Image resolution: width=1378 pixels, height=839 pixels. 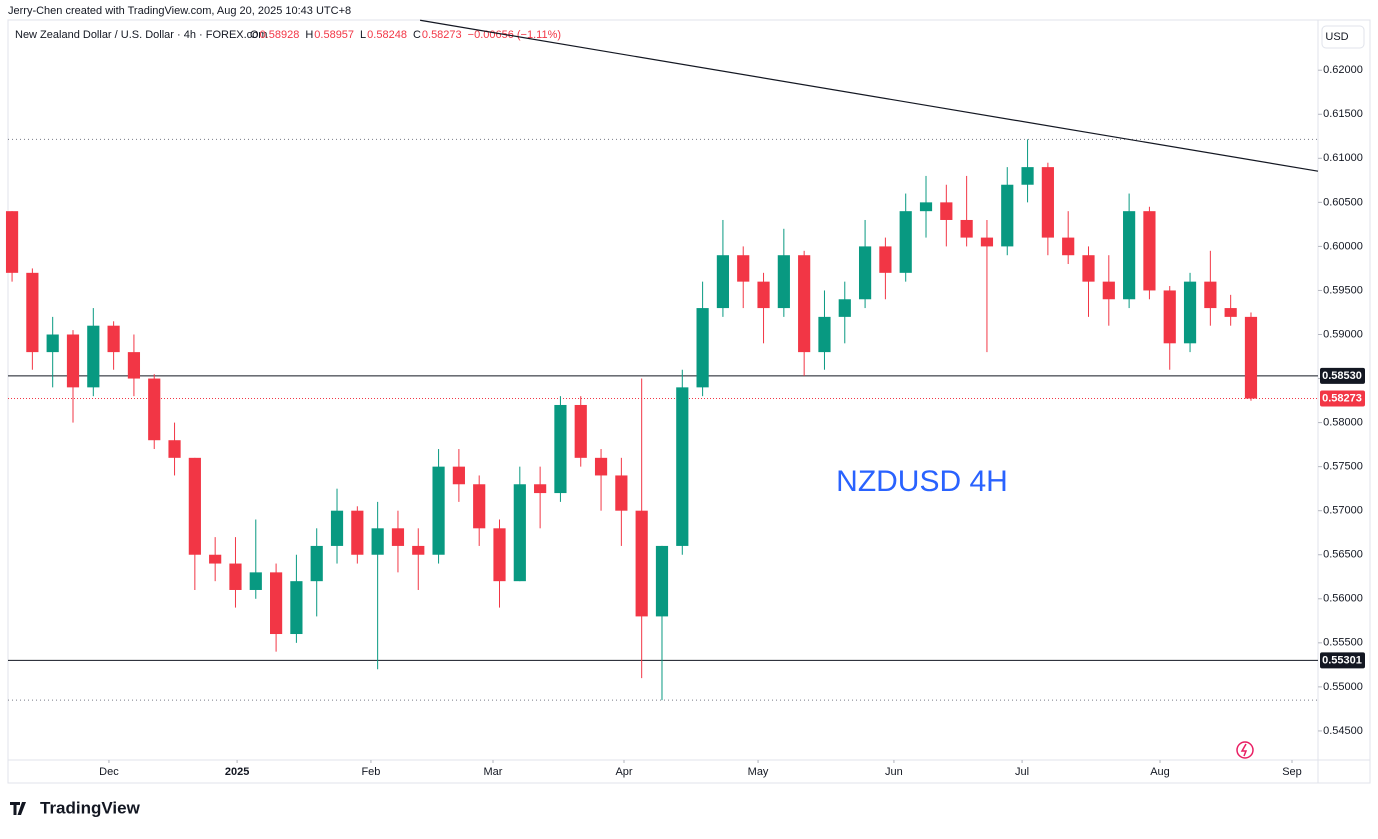 I want to click on y-tick-label: 0.61500, so click(x=1343, y=114).